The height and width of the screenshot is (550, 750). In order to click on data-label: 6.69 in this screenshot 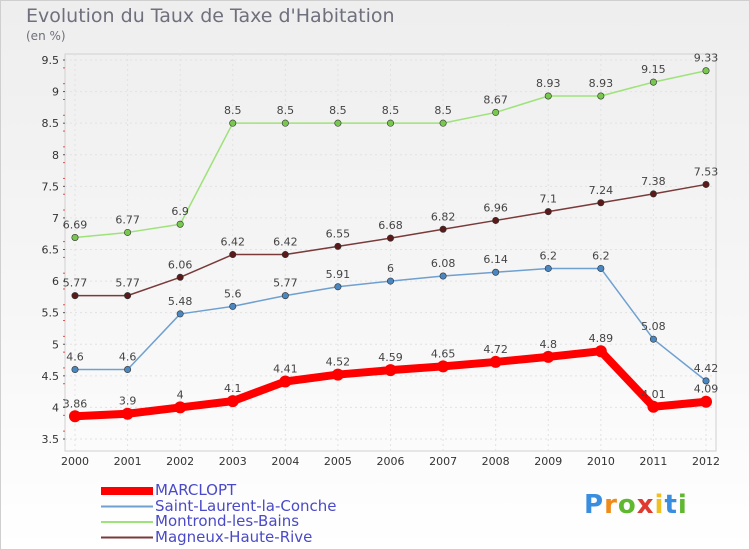, I will do `click(75, 224)`.